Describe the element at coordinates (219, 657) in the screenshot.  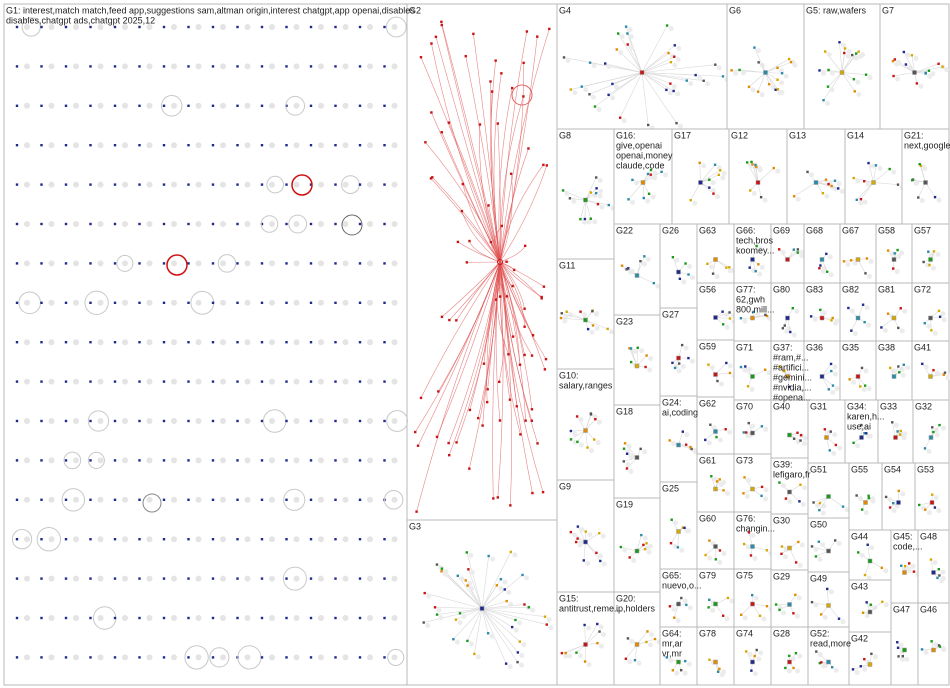
I see `node-ring` at that location.